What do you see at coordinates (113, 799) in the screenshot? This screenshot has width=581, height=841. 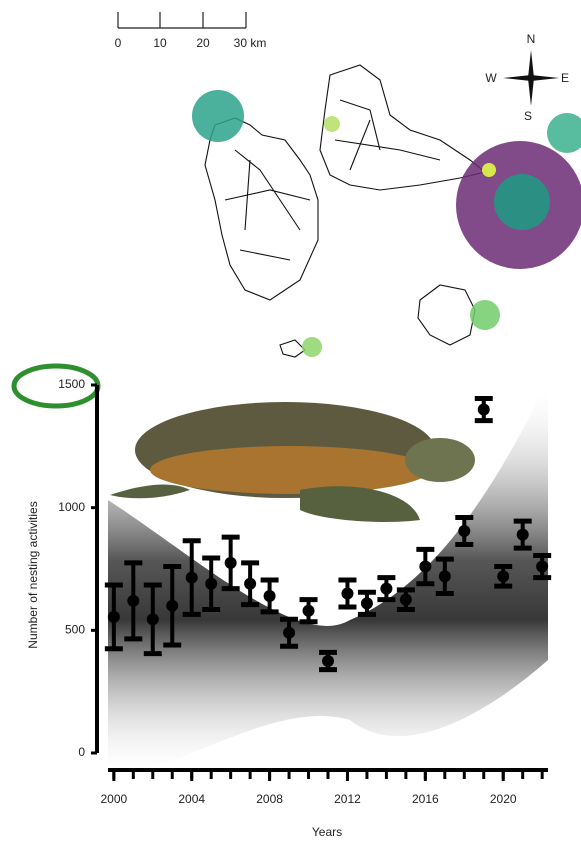 I see `x-tick-label: 2000` at bounding box center [113, 799].